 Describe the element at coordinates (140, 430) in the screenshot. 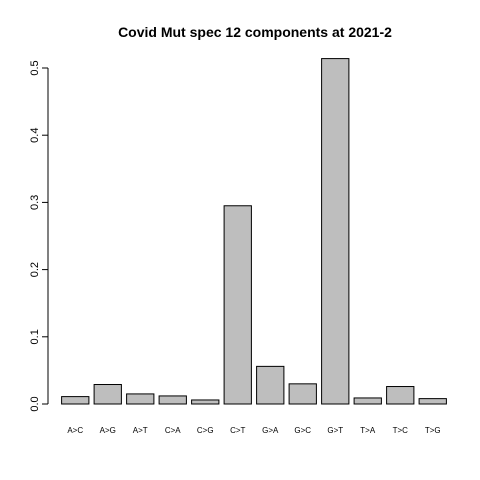

I see `x-category-label: A>T` at that location.